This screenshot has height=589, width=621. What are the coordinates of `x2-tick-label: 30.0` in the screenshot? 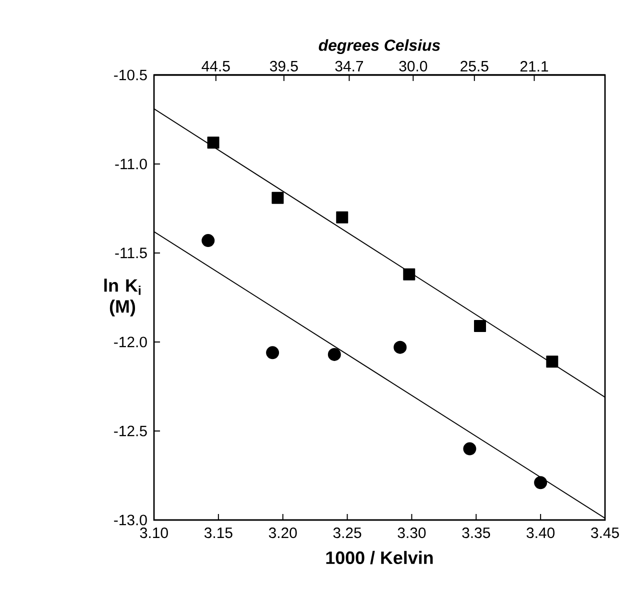 It's located at (413, 66).